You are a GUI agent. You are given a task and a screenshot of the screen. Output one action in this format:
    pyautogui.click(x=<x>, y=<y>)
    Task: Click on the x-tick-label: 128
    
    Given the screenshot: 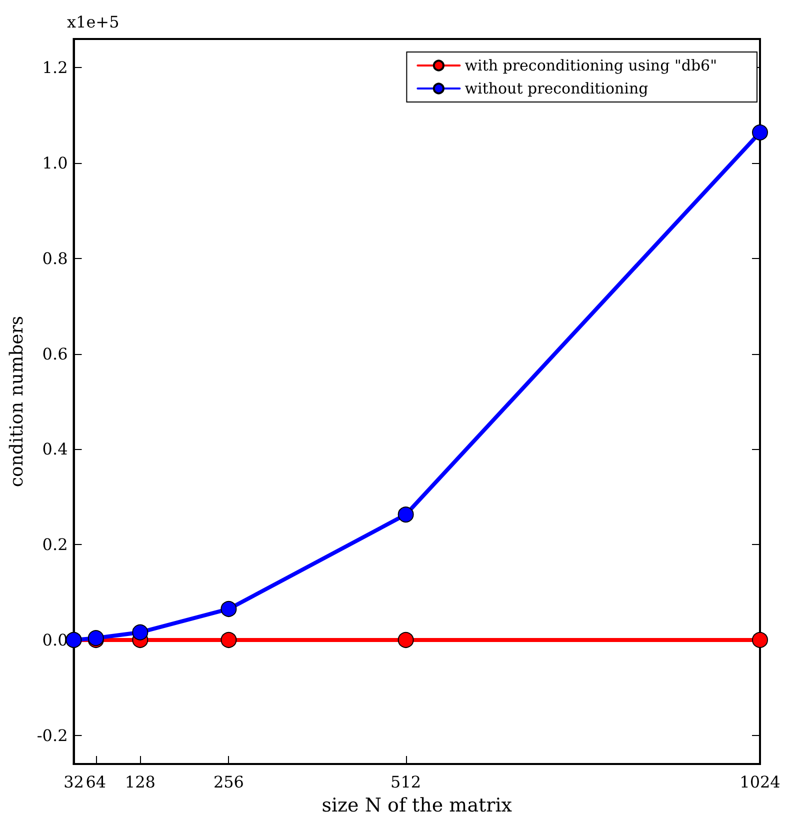 What is the action you would take?
    pyautogui.click(x=140, y=782)
    